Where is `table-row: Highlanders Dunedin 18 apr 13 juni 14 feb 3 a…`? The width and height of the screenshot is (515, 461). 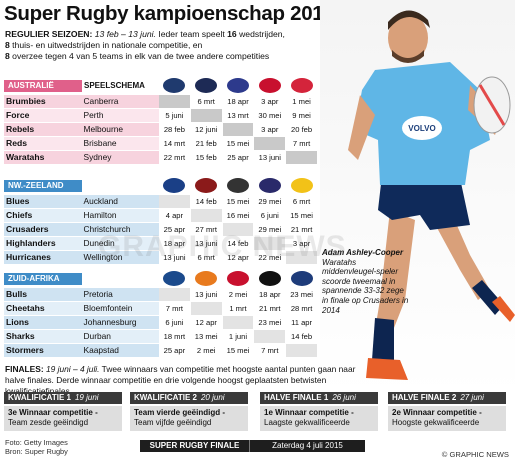
table-row: Highlanders Dunedin 18 apr 13 juni 14 feb 3 a… is located at coordinates (161, 243).